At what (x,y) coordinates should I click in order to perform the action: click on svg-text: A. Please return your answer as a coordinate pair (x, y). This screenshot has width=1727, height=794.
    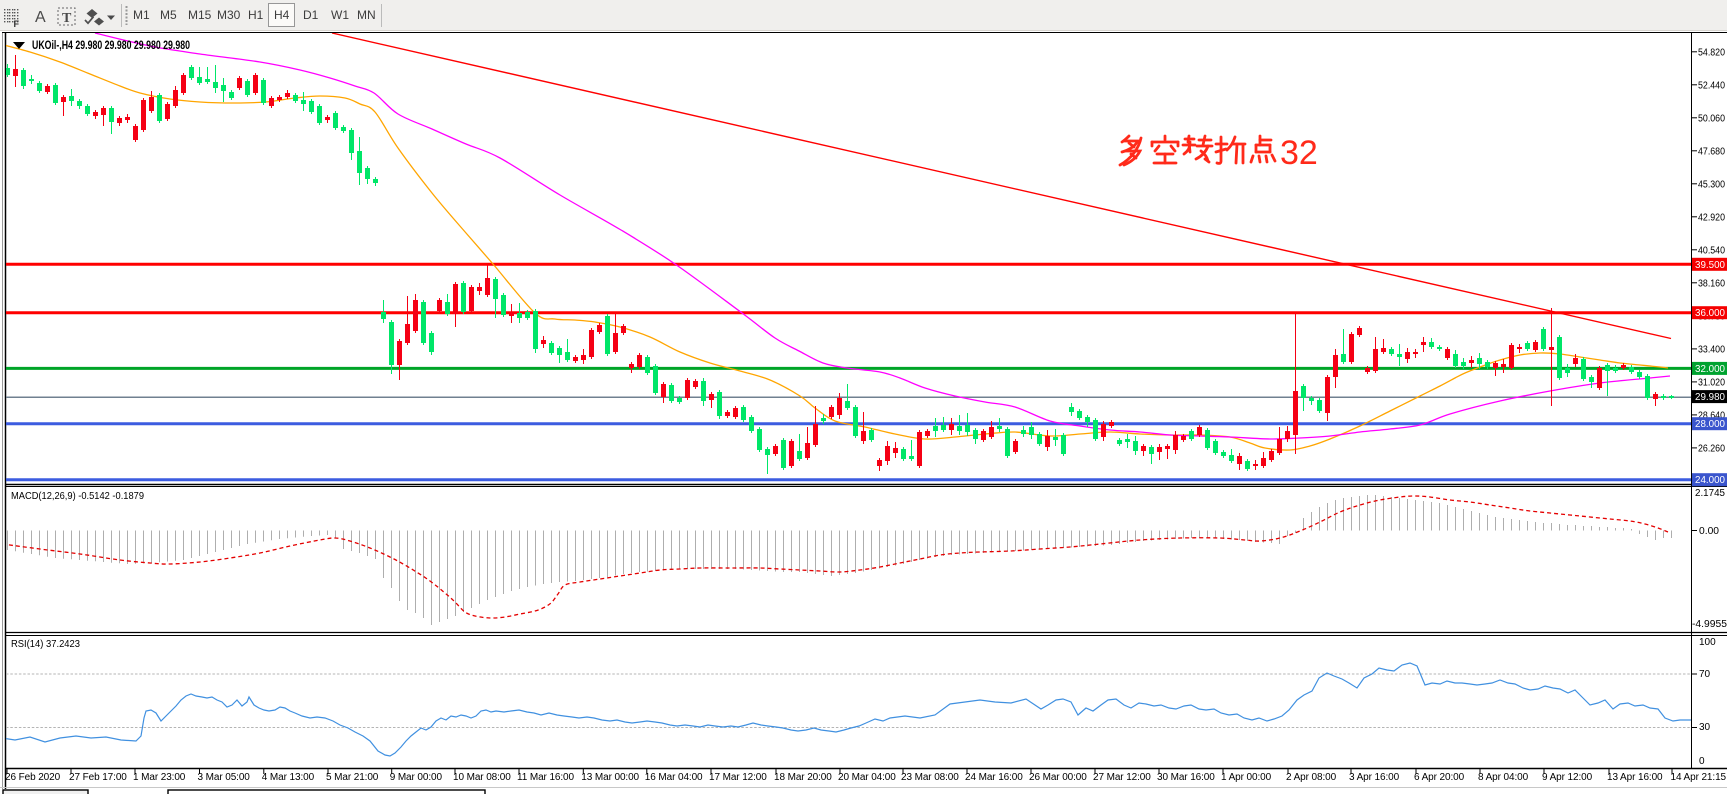
    Looking at the image, I should click on (40, 17).